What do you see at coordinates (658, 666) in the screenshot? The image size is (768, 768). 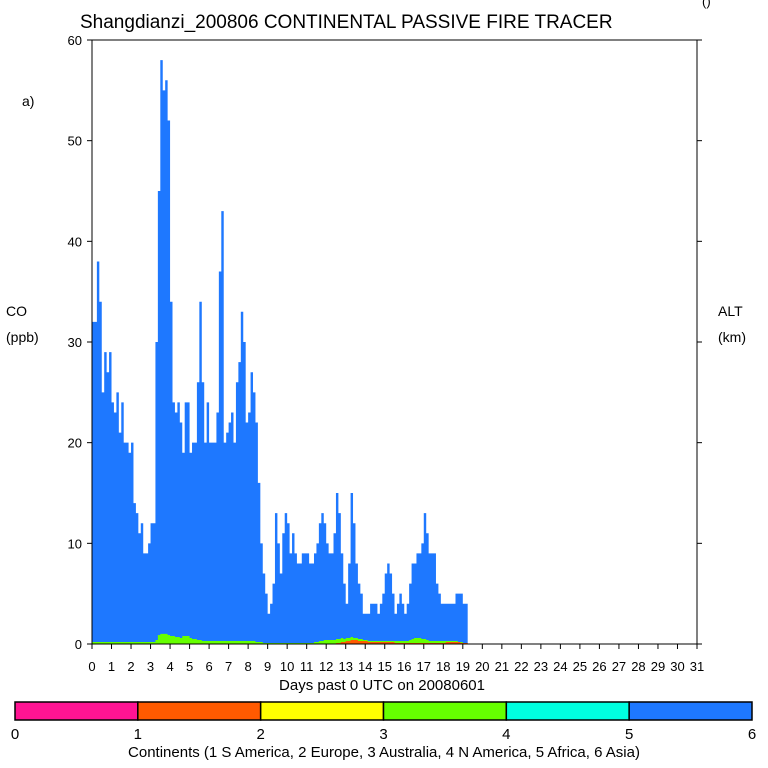 I see `x-tick-label: 29` at bounding box center [658, 666].